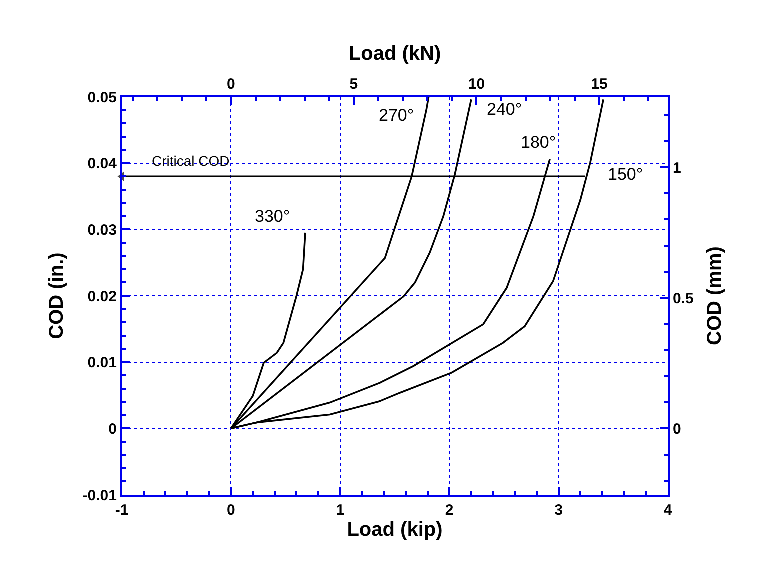 Image resolution: width=763 pixels, height=571 pixels. I want to click on series-label: 270°, so click(396, 115).